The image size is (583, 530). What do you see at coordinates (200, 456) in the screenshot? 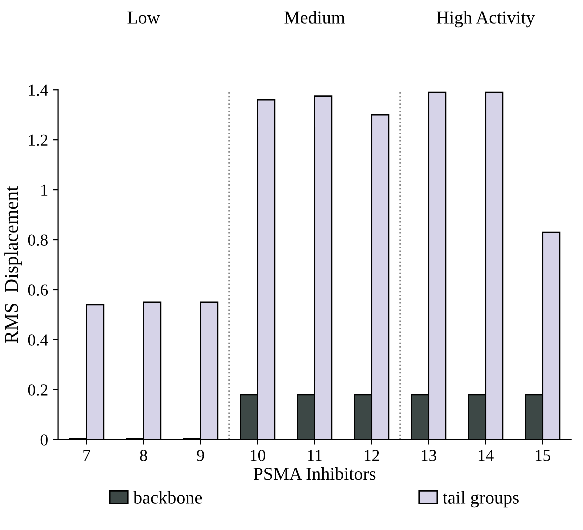
I see `x-tick-label: 9` at bounding box center [200, 456].